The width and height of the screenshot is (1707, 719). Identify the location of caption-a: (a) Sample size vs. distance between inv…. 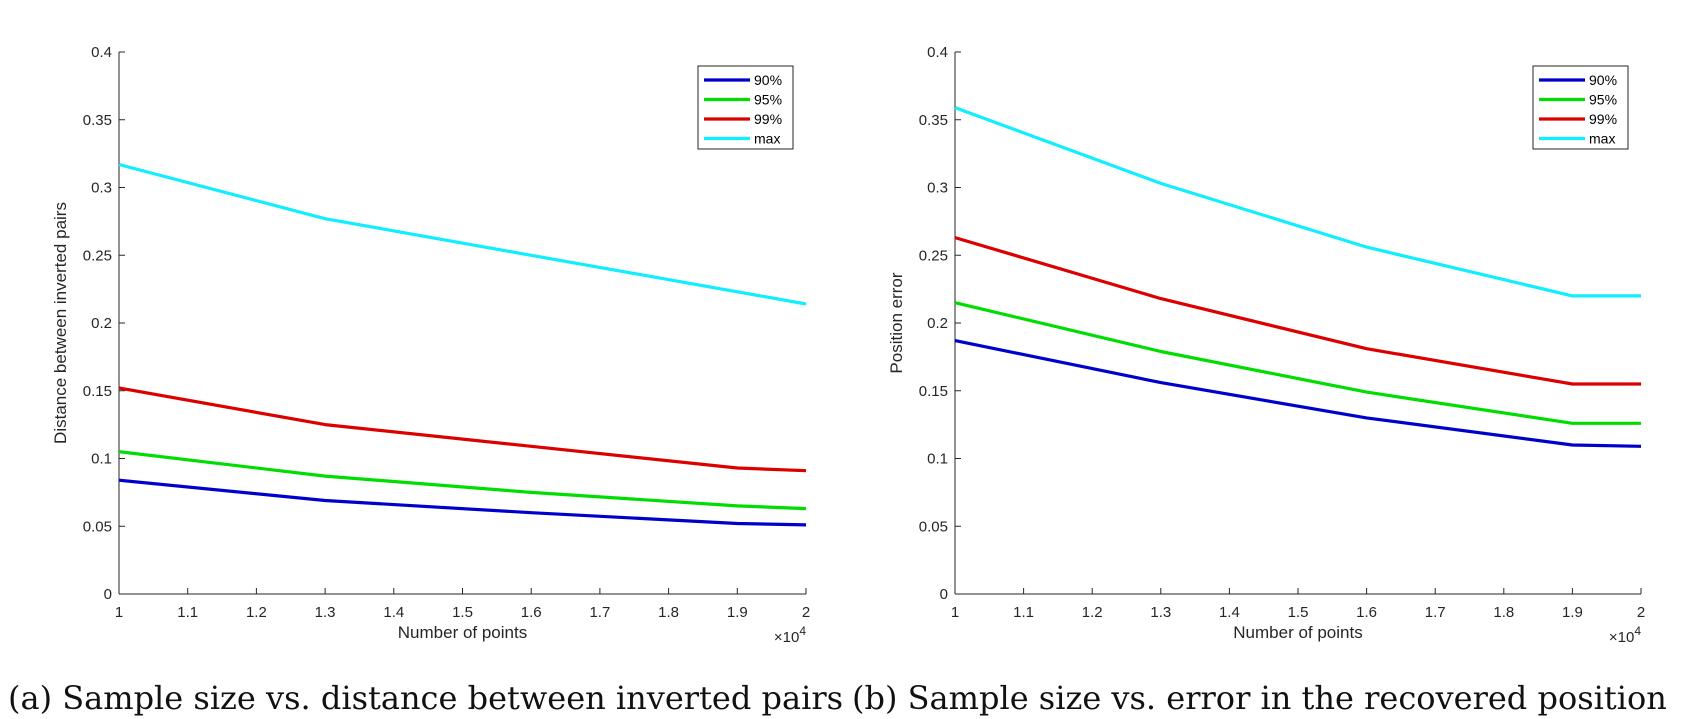
(426, 698).